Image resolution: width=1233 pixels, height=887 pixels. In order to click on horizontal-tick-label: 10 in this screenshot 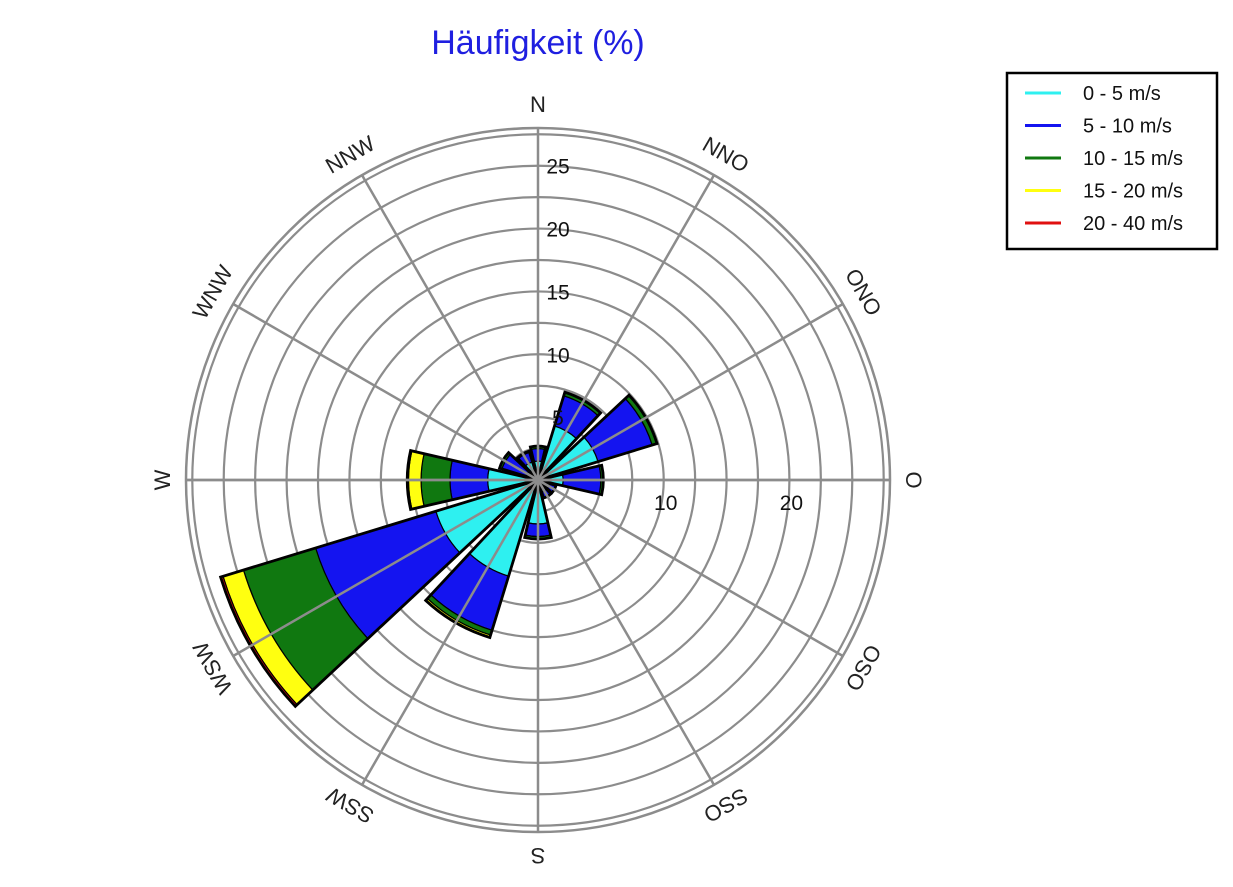, I will do `click(665, 503)`.